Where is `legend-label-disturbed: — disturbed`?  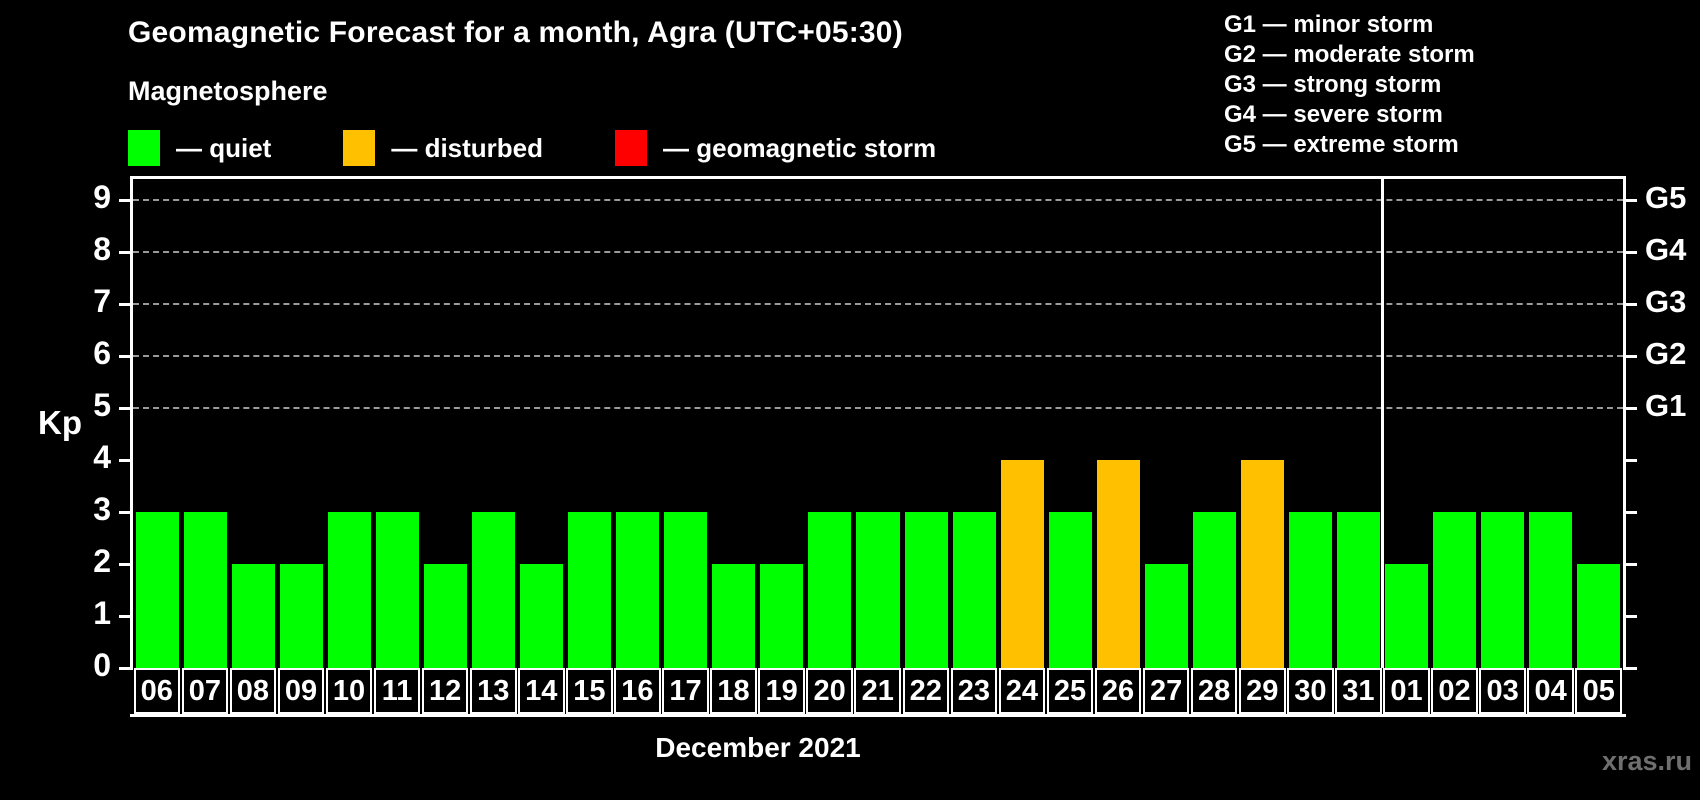 legend-label-disturbed: — disturbed is located at coordinates (467, 147).